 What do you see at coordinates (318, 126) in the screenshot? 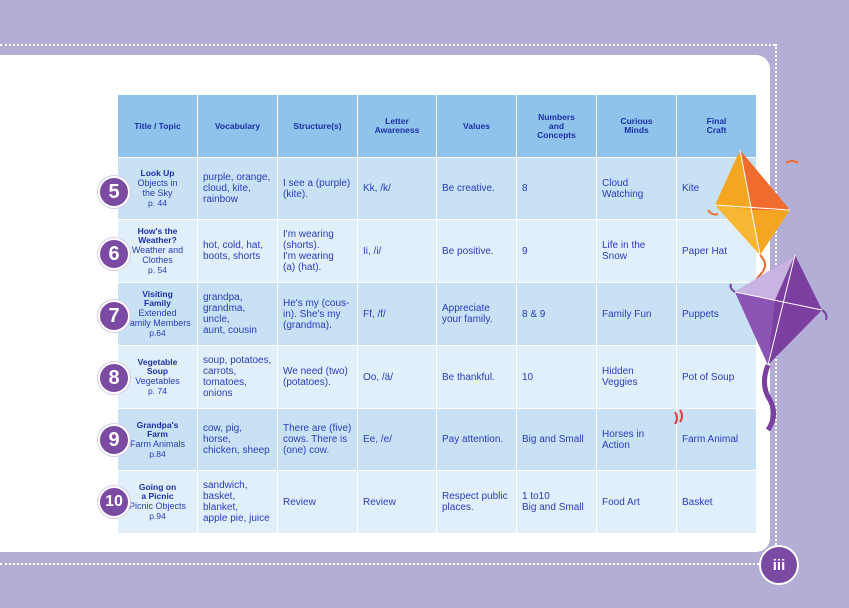
I see `header-structures: Structure(s)` at bounding box center [318, 126].